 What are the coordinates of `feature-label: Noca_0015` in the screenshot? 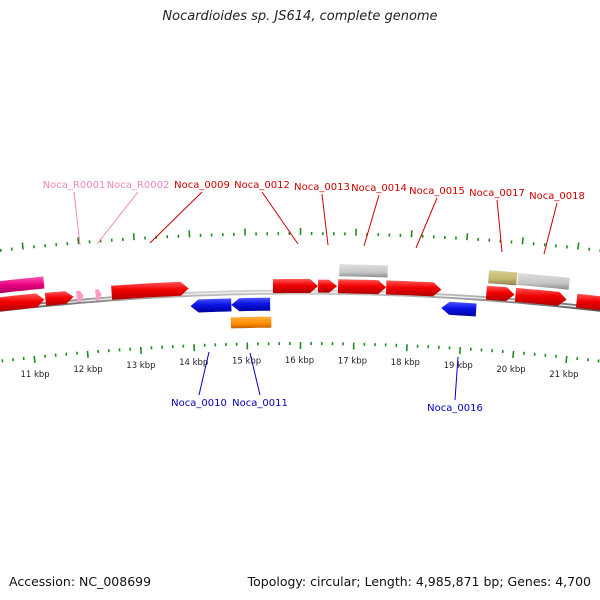 It's located at (437, 191).